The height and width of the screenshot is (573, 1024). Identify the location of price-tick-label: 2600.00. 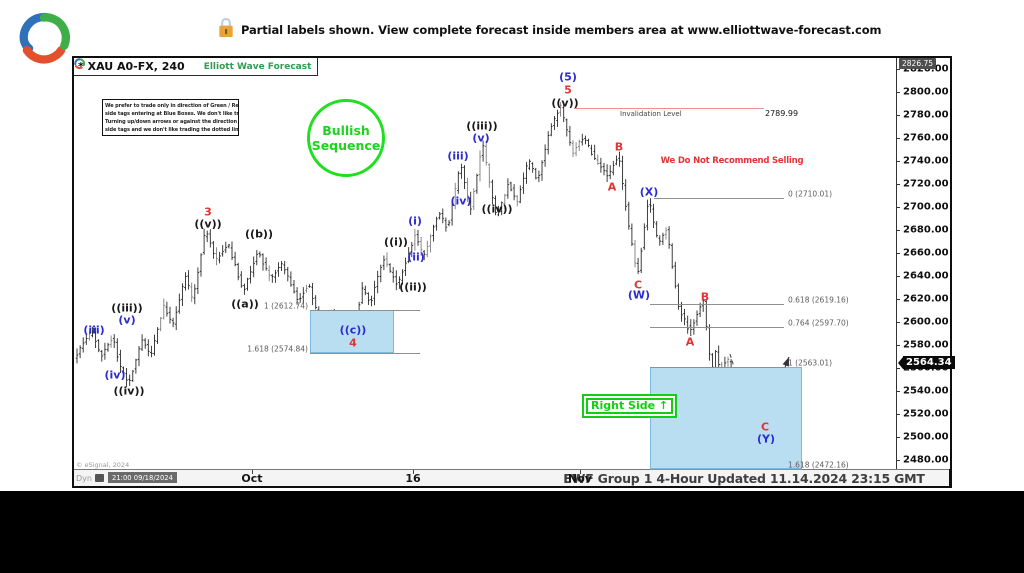
(926, 322).